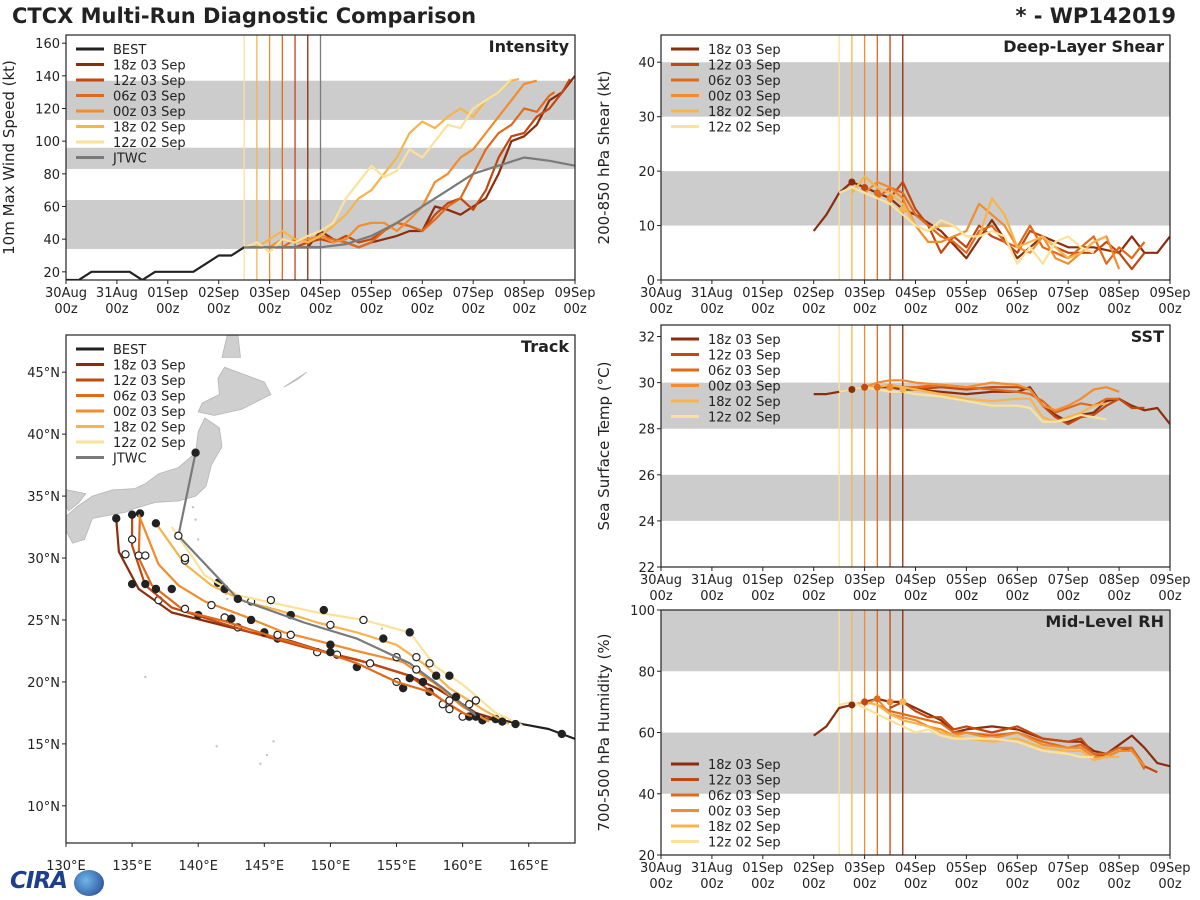  Describe the element at coordinates (1147, 336) in the screenshot. I see `panel-title: SST` at that location.